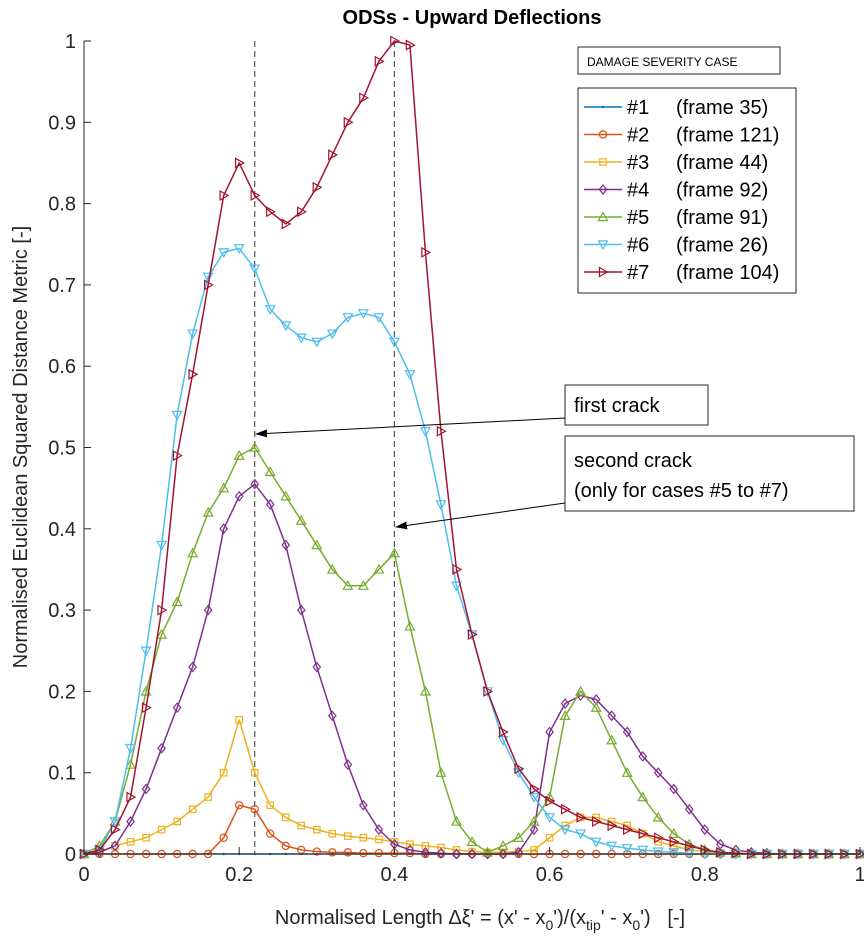 This screenshot has width=864, height=944. What do you see at coordinates (482, 411) in the screenshot?
I see `annotation-first-crack: first crack` at bounding box center [482, 411].